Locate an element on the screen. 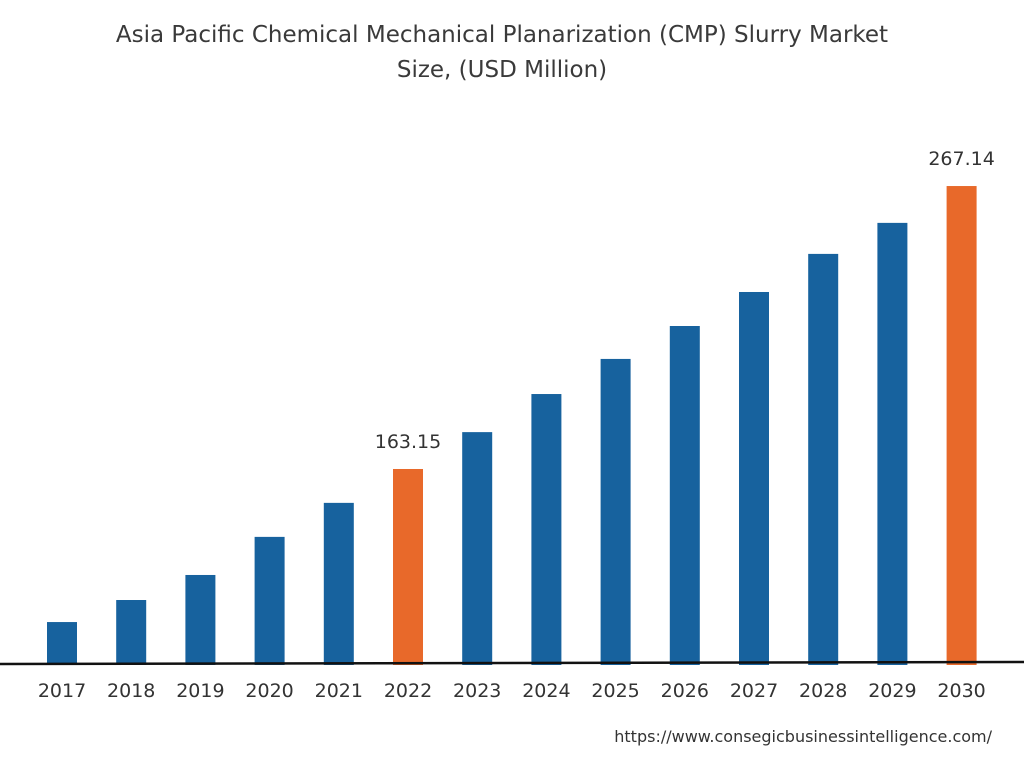 This screenshot has height=768, width=1024. bar-2018 is located at coordinates (131, 632).